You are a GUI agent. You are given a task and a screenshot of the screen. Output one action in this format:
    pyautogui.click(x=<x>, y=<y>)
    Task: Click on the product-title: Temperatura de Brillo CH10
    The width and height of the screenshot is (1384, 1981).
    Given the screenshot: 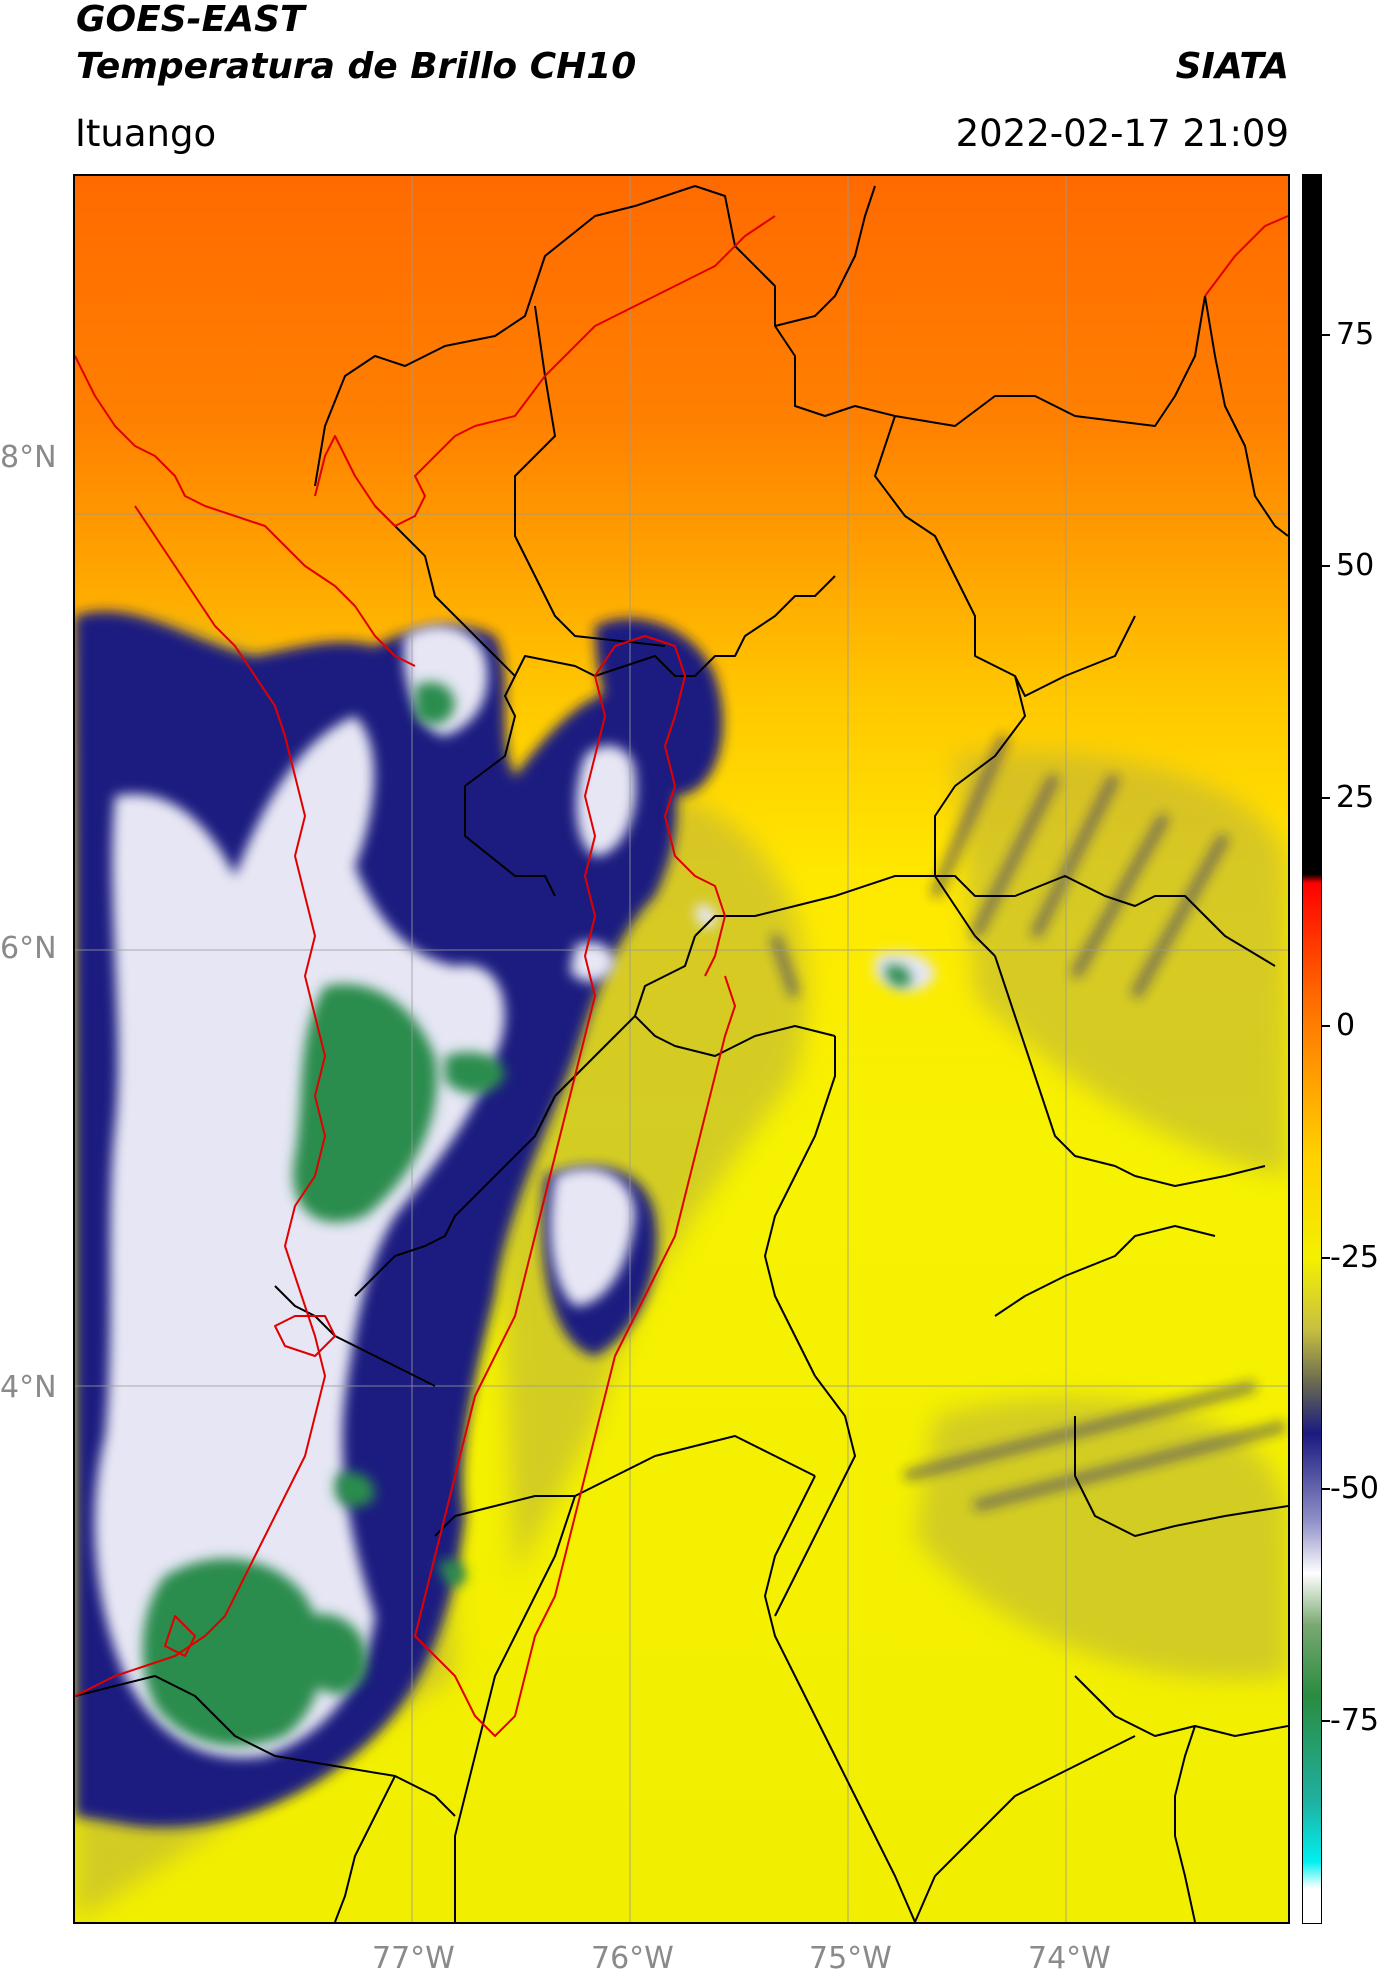 What is the action you would take?
    pyautogui.click(x=356, y=66)
    